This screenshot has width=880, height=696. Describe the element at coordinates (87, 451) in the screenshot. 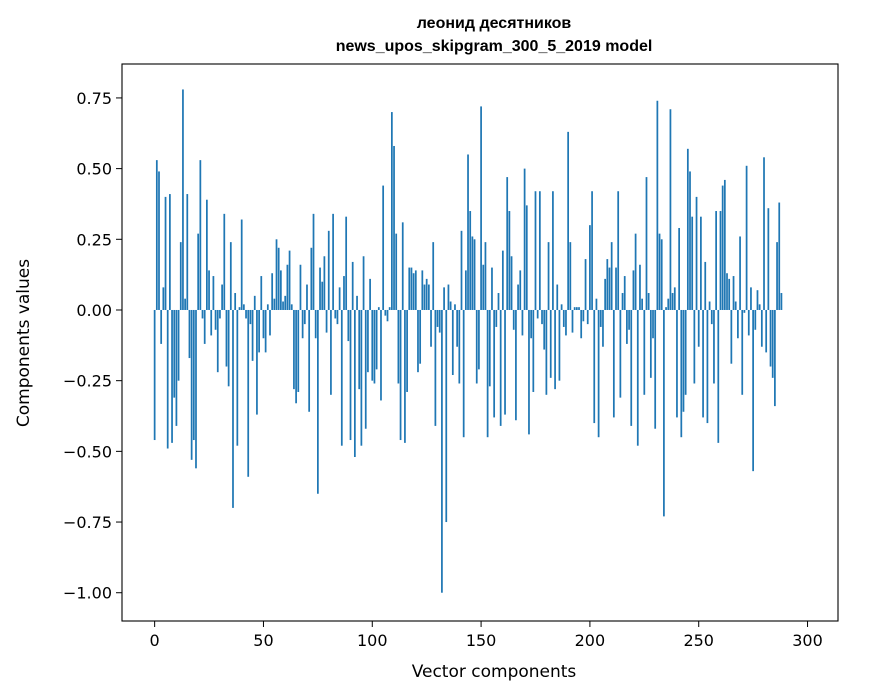

I see `y-tick-label: −0.50` at that location.